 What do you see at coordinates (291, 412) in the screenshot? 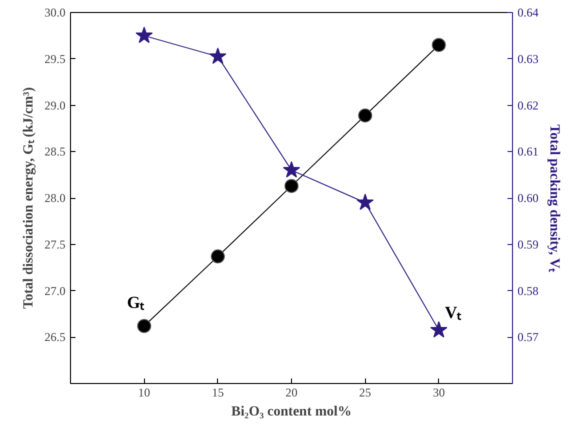
I see `x-axis-title: Bi₂O₃ content mol%` at bounding box center [291, 412].